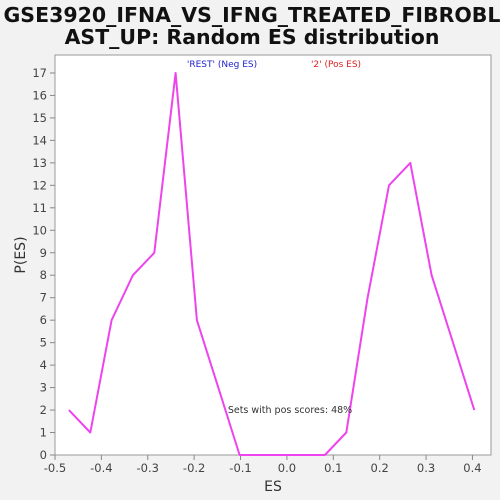 This screenshot has width=500, height=500. I want to click on x-tick-label: -0.4, so click(101, 468).